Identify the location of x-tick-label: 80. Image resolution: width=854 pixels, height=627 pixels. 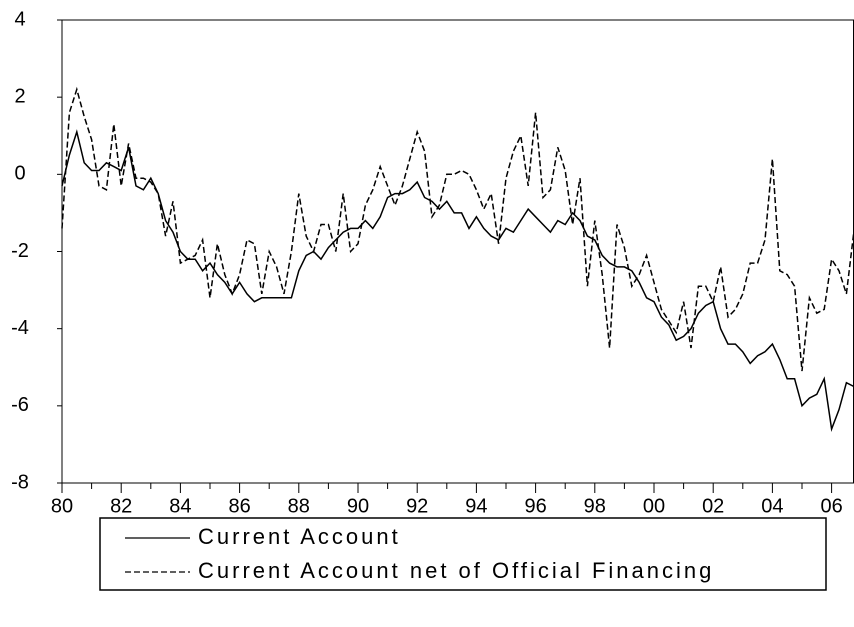
(62, 506).